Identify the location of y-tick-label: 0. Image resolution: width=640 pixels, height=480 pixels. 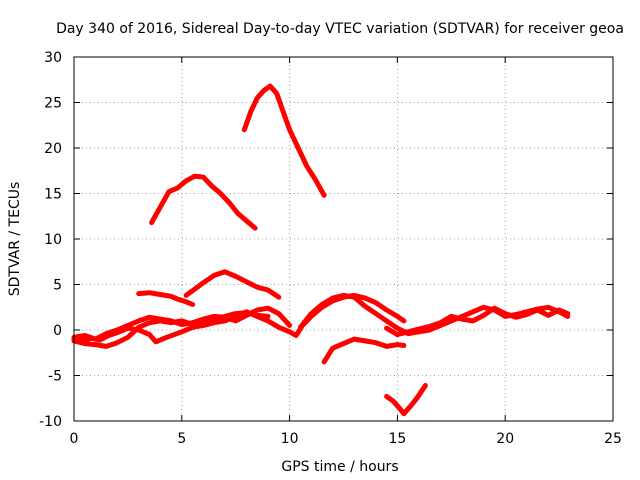
(57, 331).